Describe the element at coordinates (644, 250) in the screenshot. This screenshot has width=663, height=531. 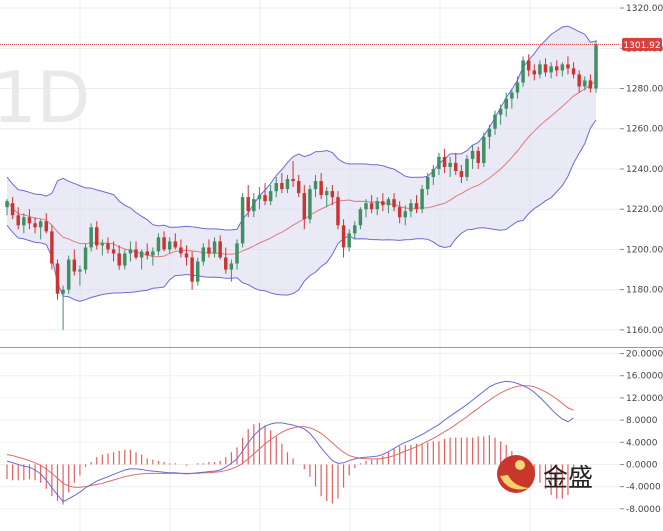
I see `price-tick-label: 1200.00` at that location.